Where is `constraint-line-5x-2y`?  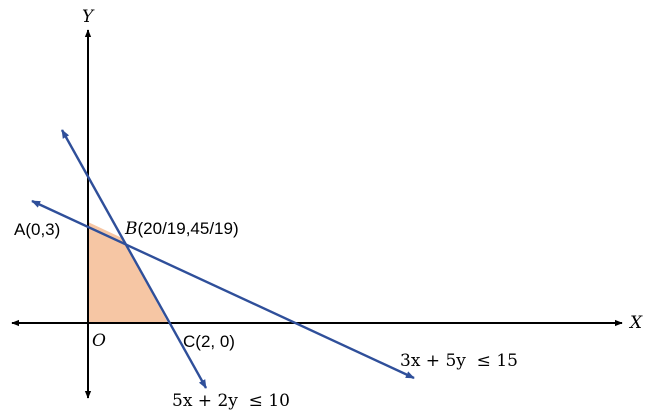
constraint-line-5x-2y is located at coordinates (134, 259).